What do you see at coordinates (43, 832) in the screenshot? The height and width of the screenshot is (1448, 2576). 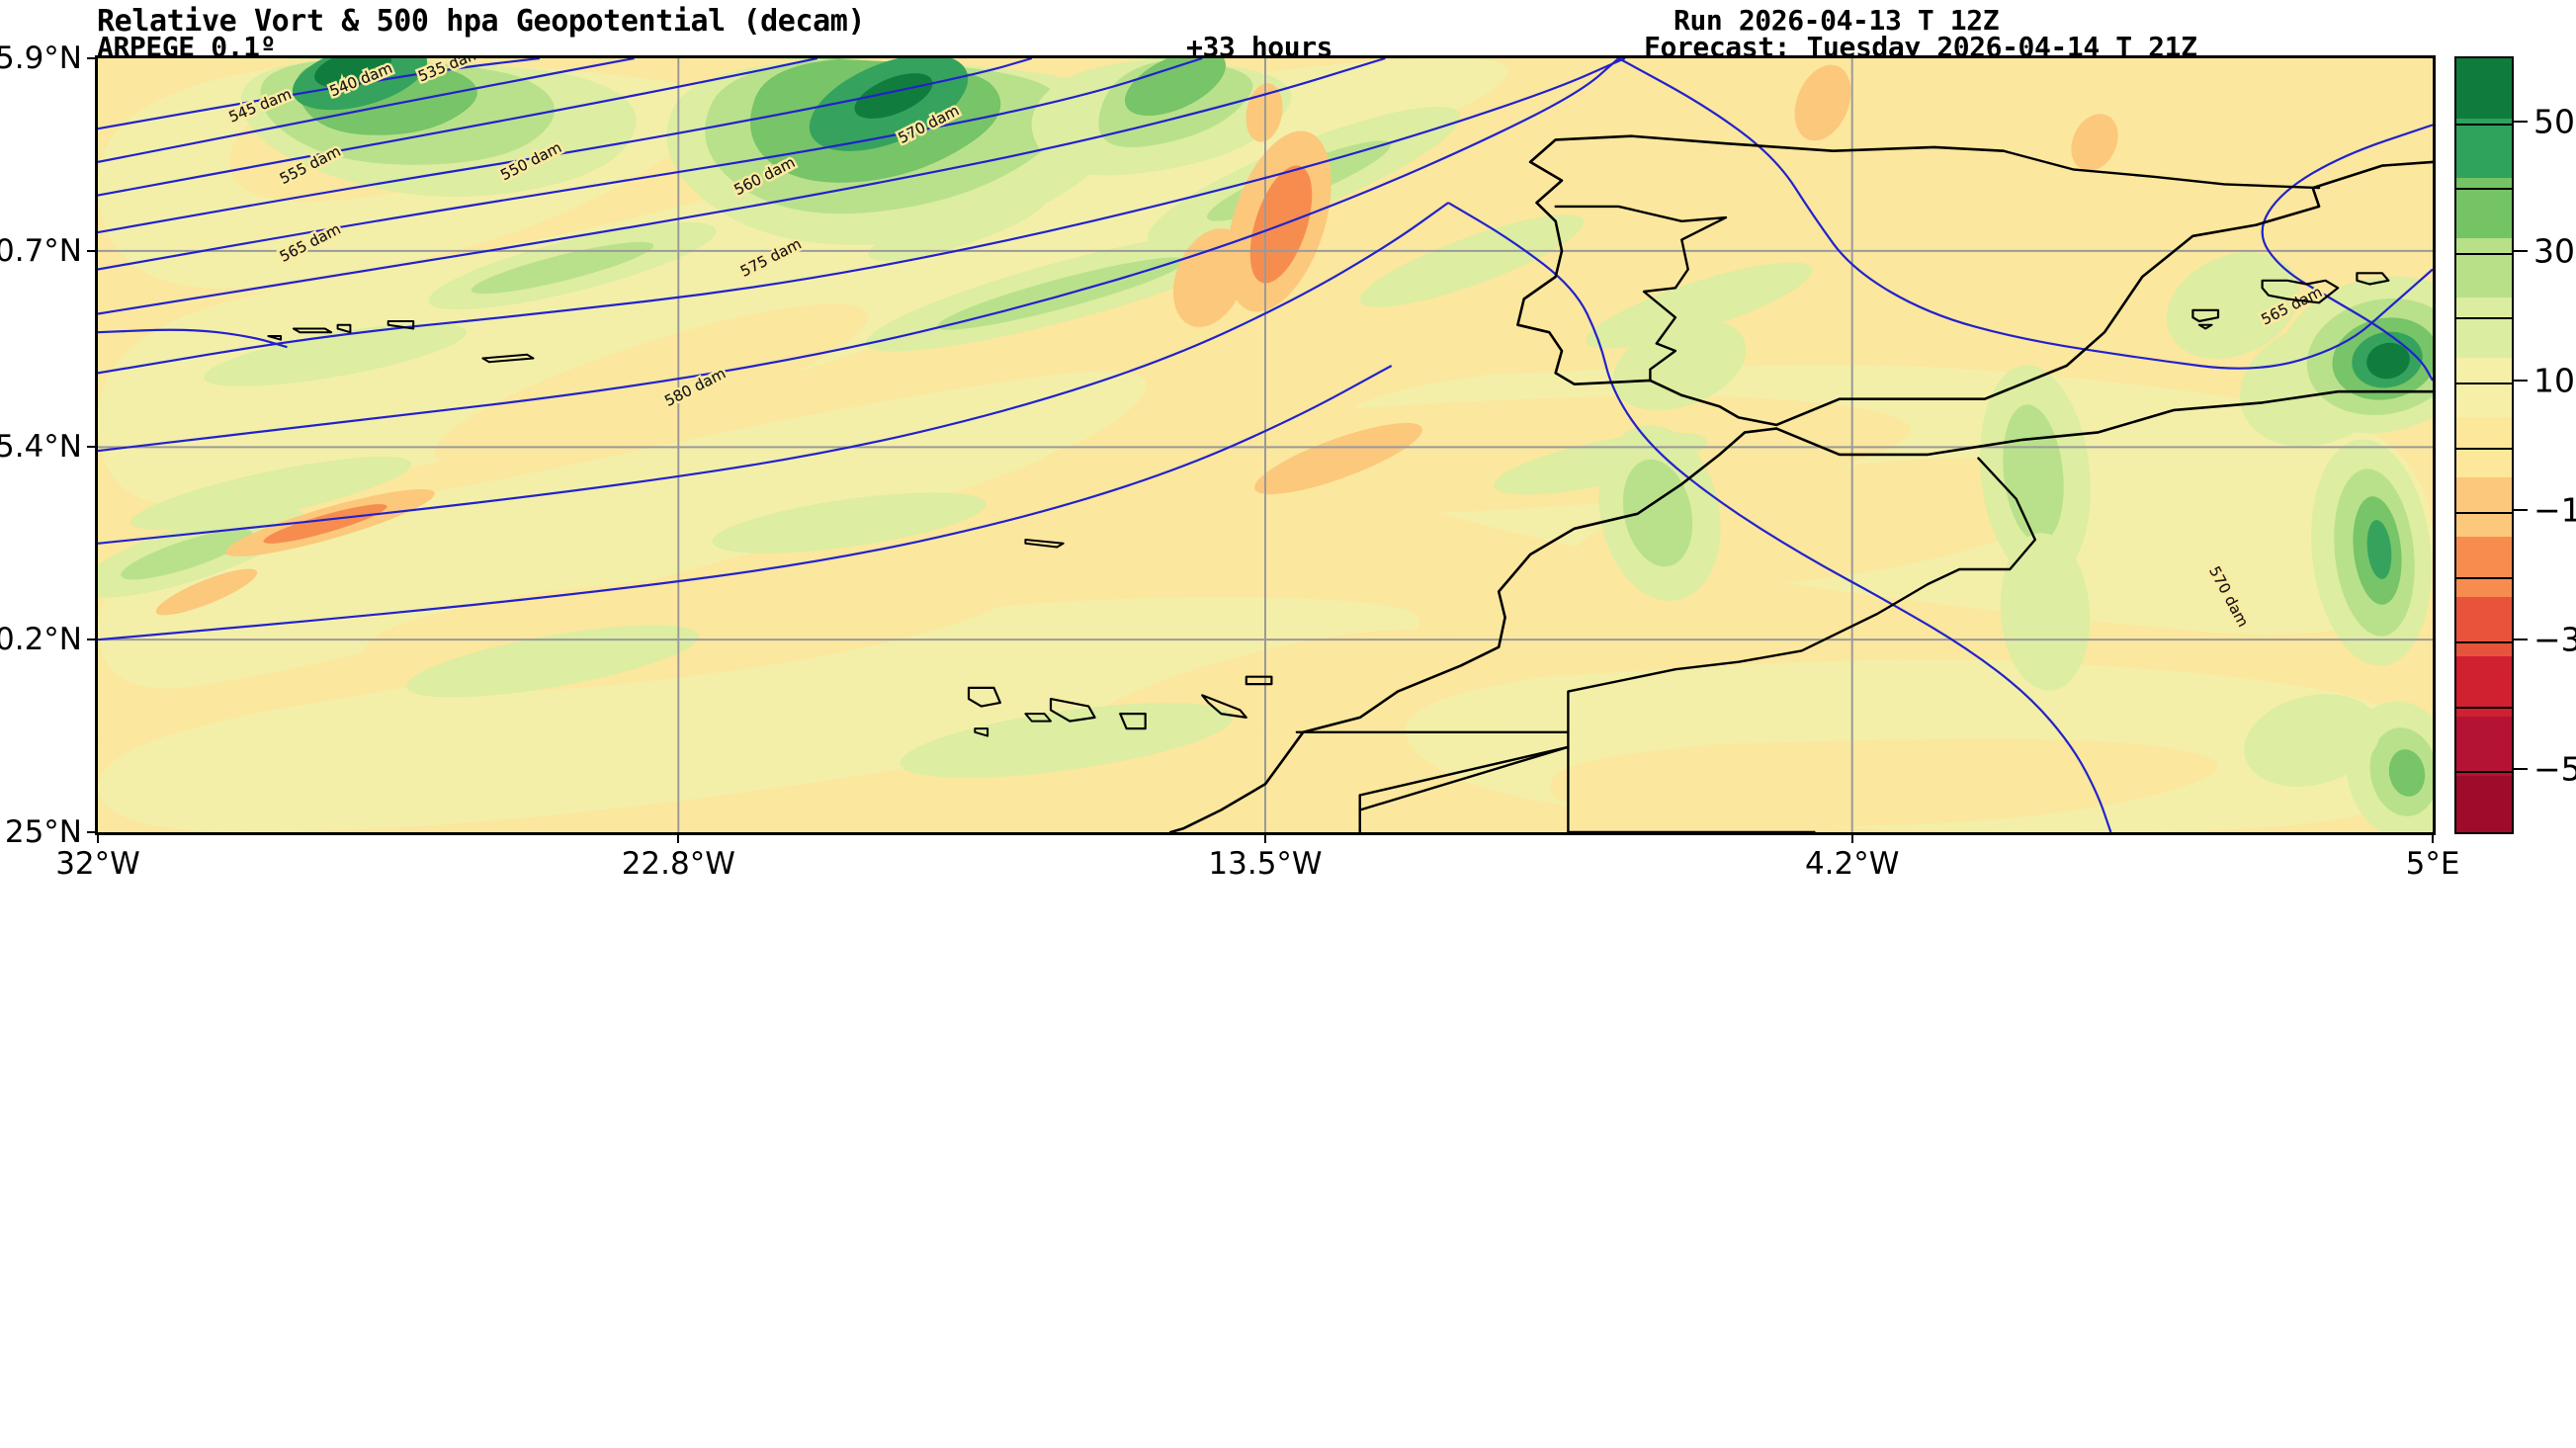 I see `y-axis-tick-label: 25°N` at bounding box center [43, 832].